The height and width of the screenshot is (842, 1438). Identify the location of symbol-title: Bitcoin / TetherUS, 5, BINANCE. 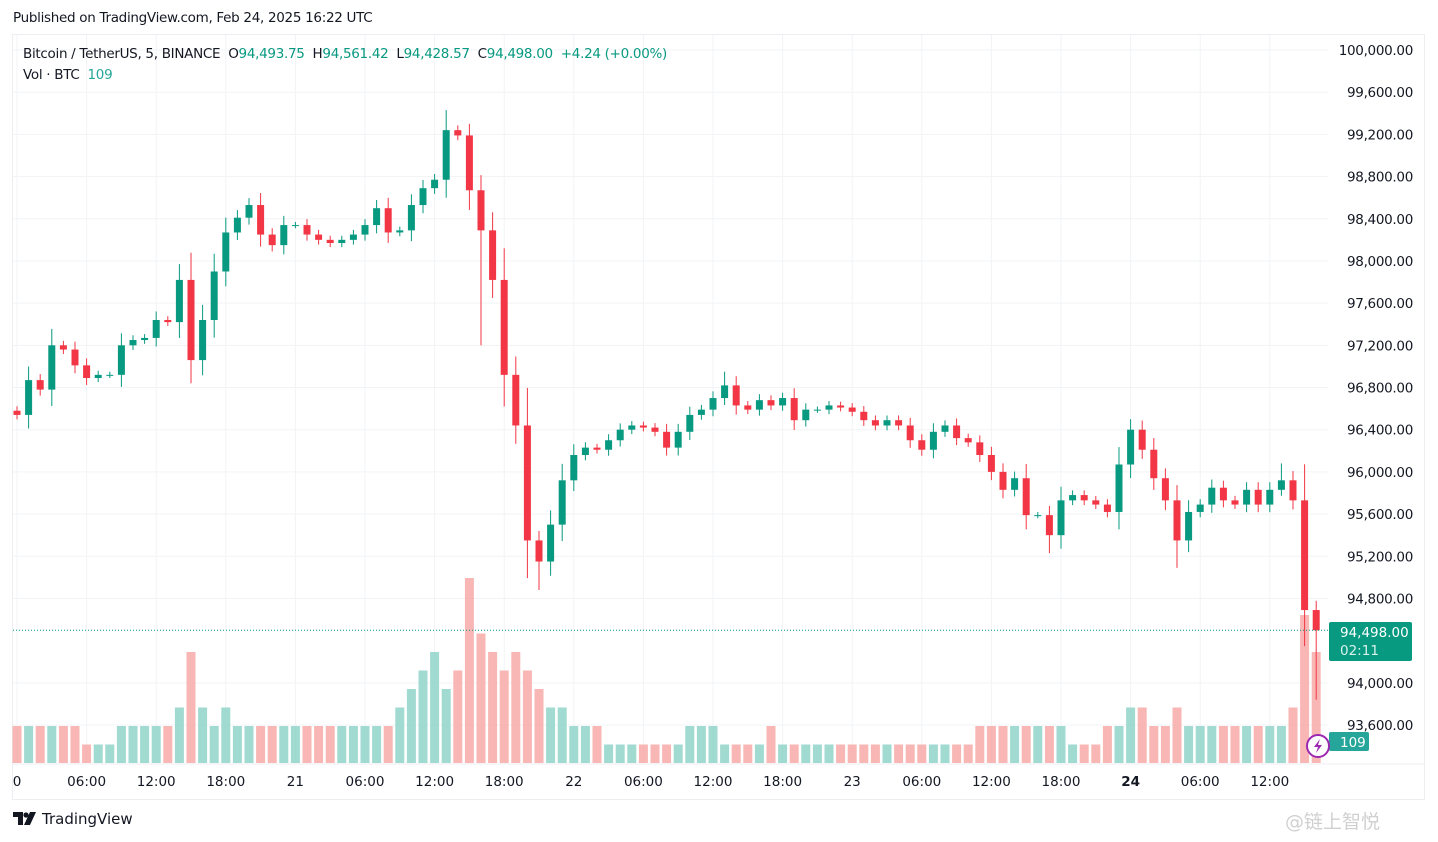
(122, 54).